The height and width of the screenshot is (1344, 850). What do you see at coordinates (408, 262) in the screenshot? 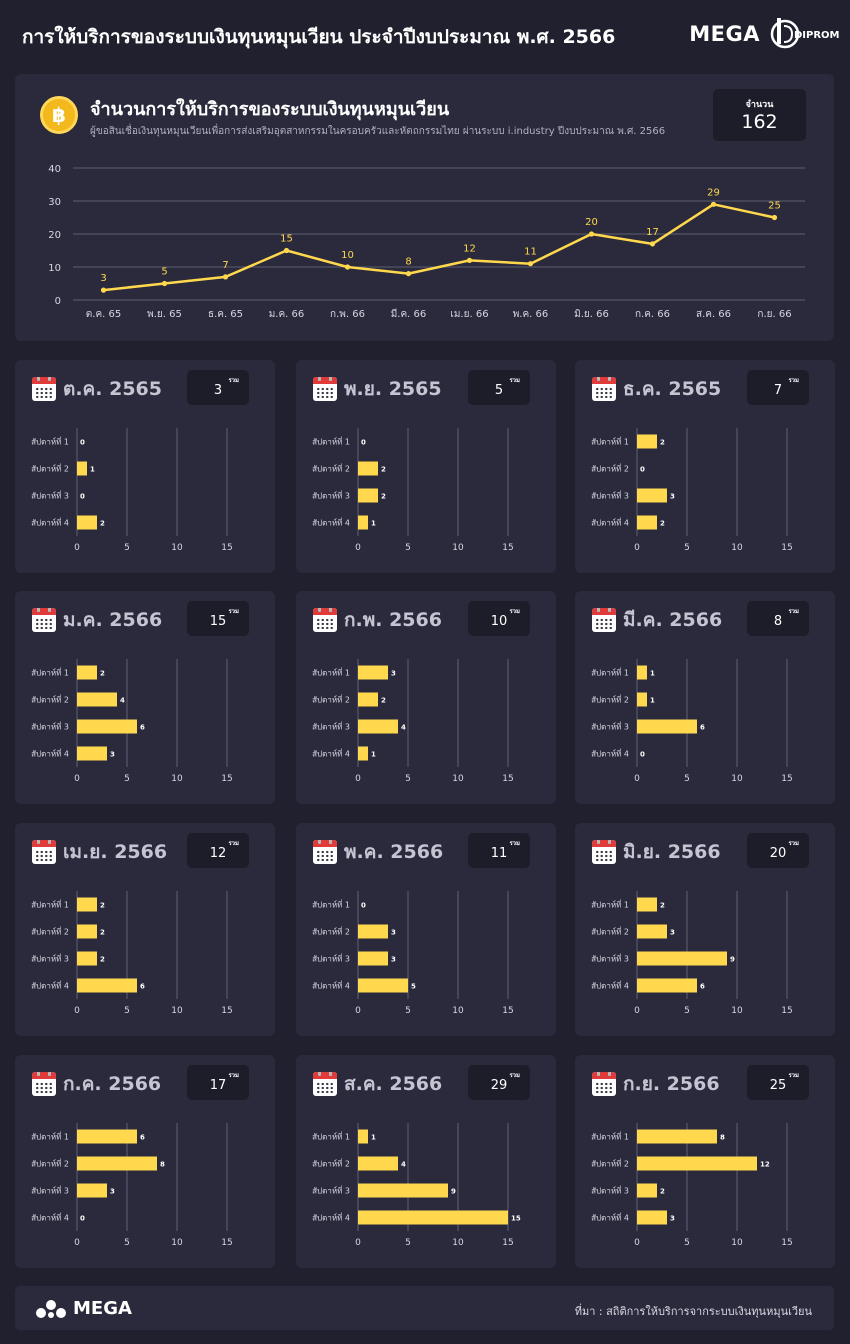
I see `data-label: 8` at bounding box center [408, 262].